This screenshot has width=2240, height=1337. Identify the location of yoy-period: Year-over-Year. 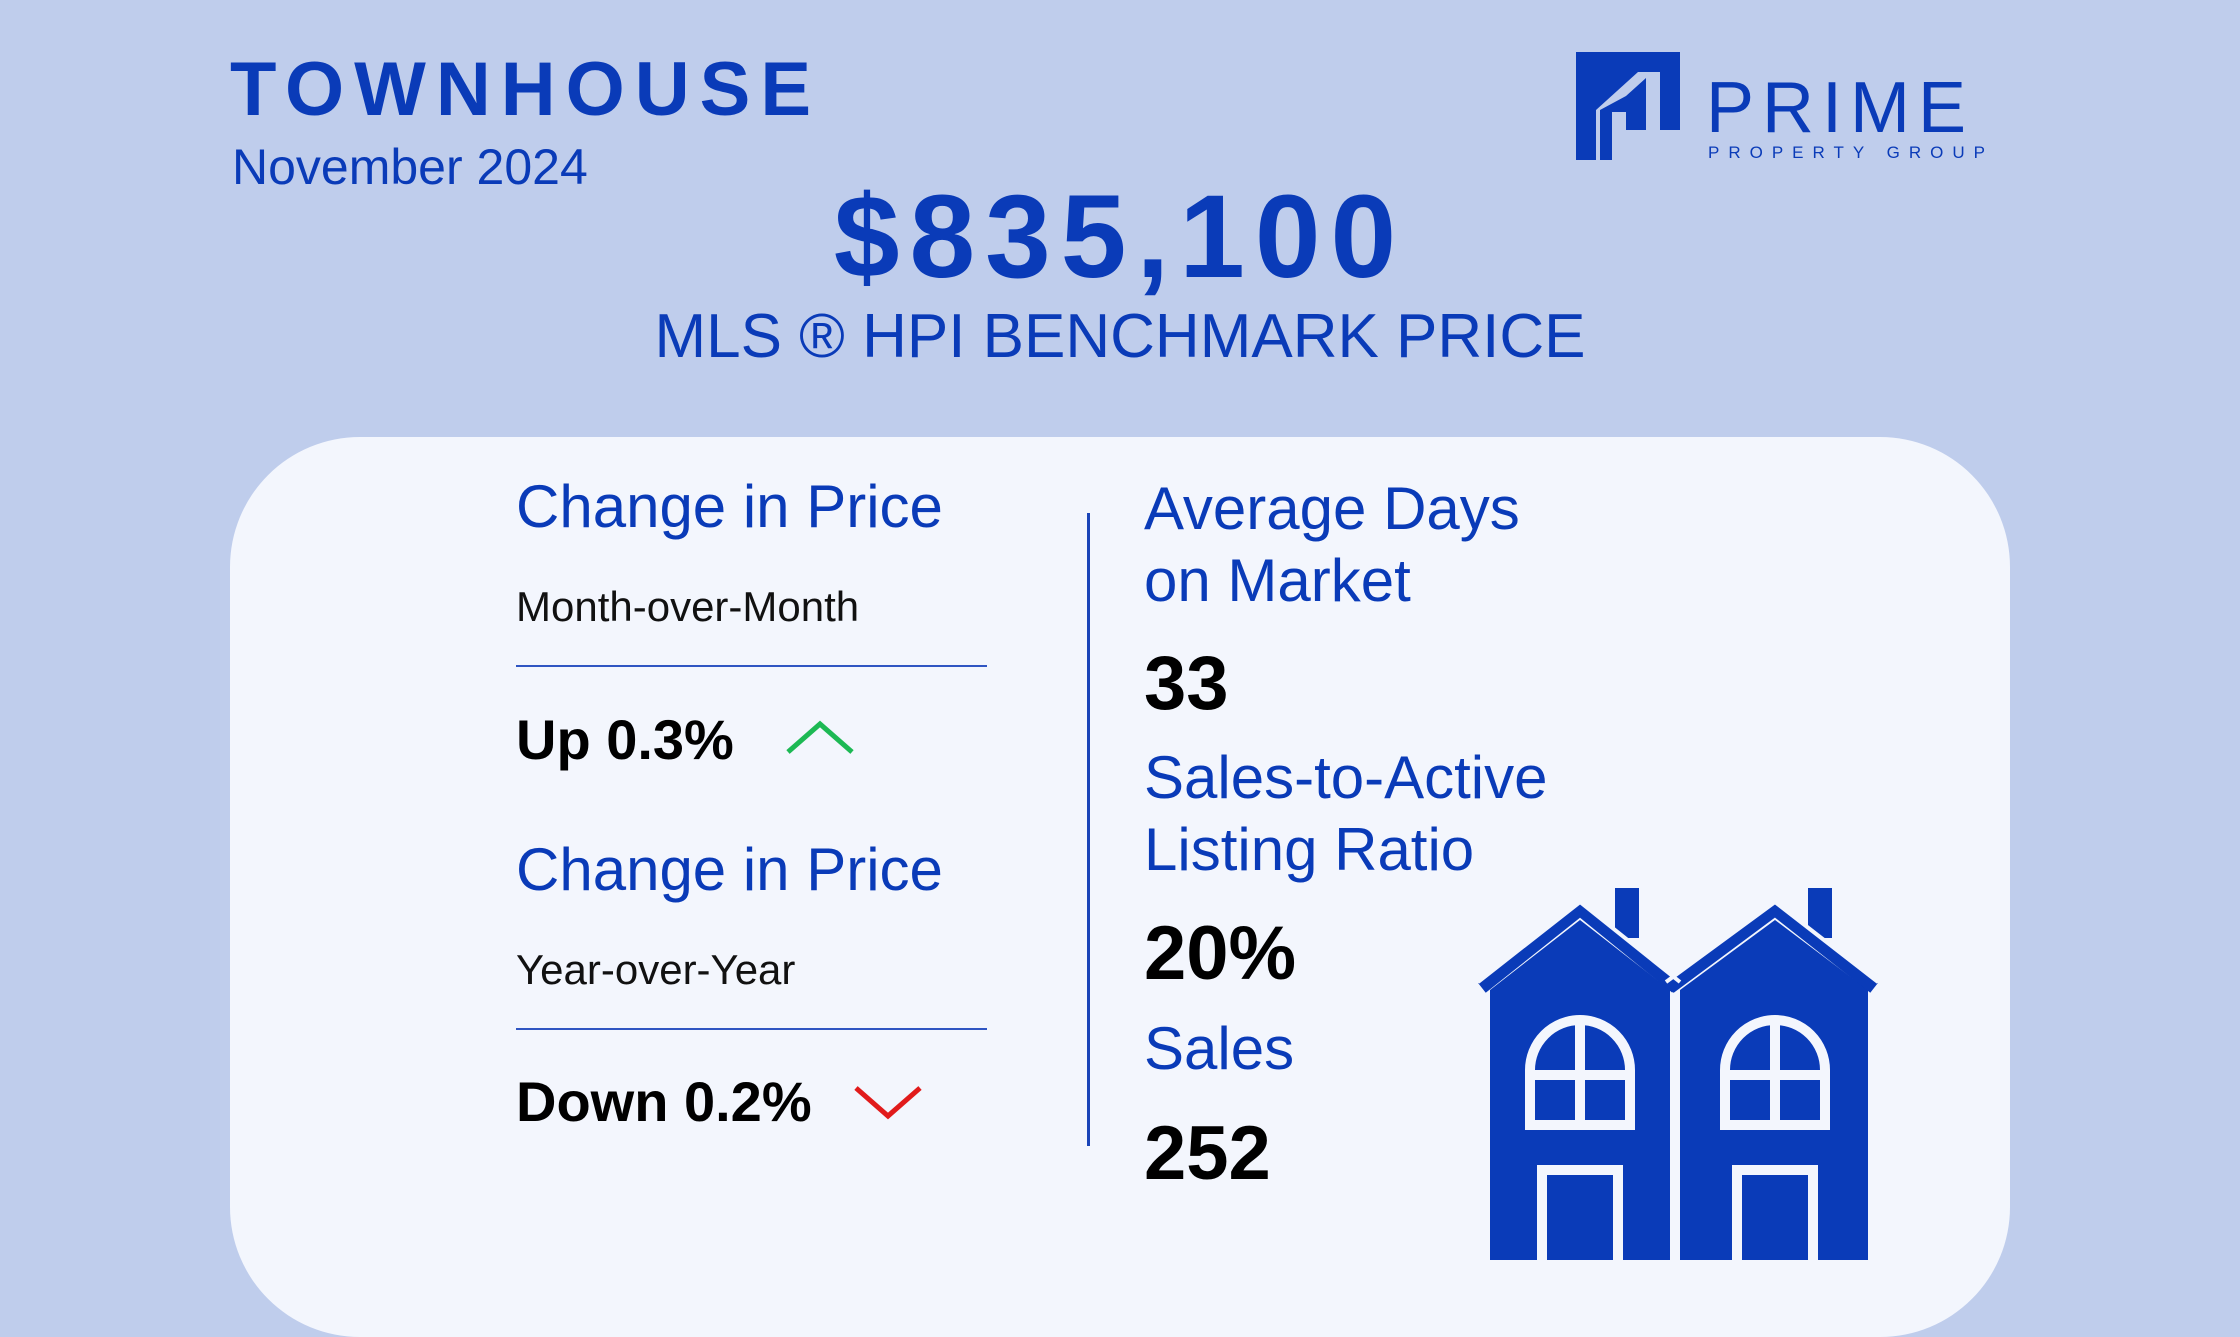
(656, 969).